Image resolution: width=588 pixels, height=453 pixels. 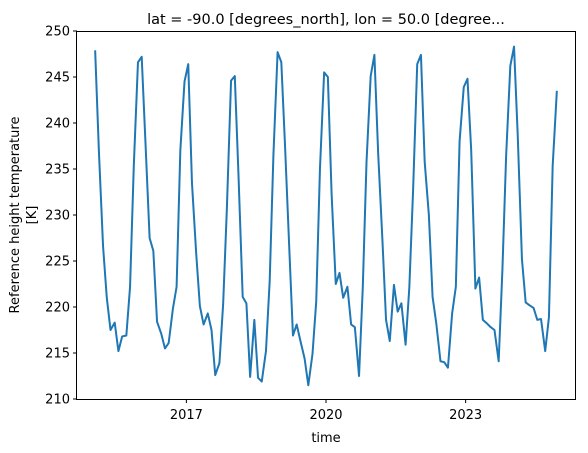 What do you see at coordinates (57, 216) in the screenshot?
I see `y-tick-label: 230` at bounding box center [57, 216].